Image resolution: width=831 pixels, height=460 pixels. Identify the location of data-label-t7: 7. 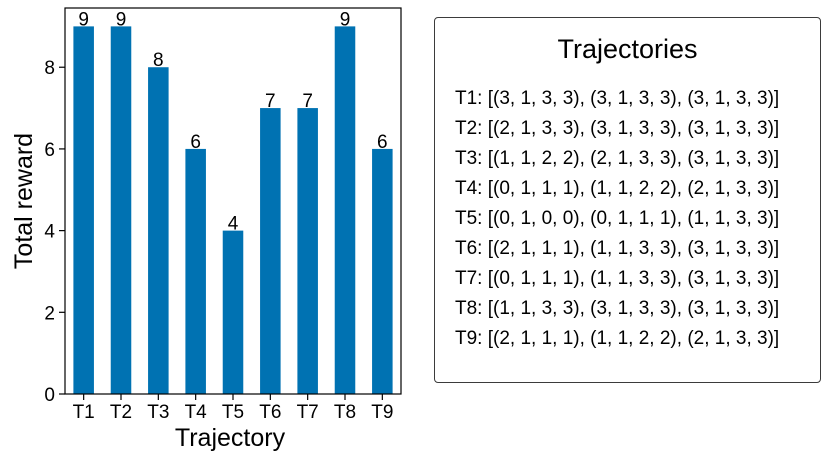
(307, 101).